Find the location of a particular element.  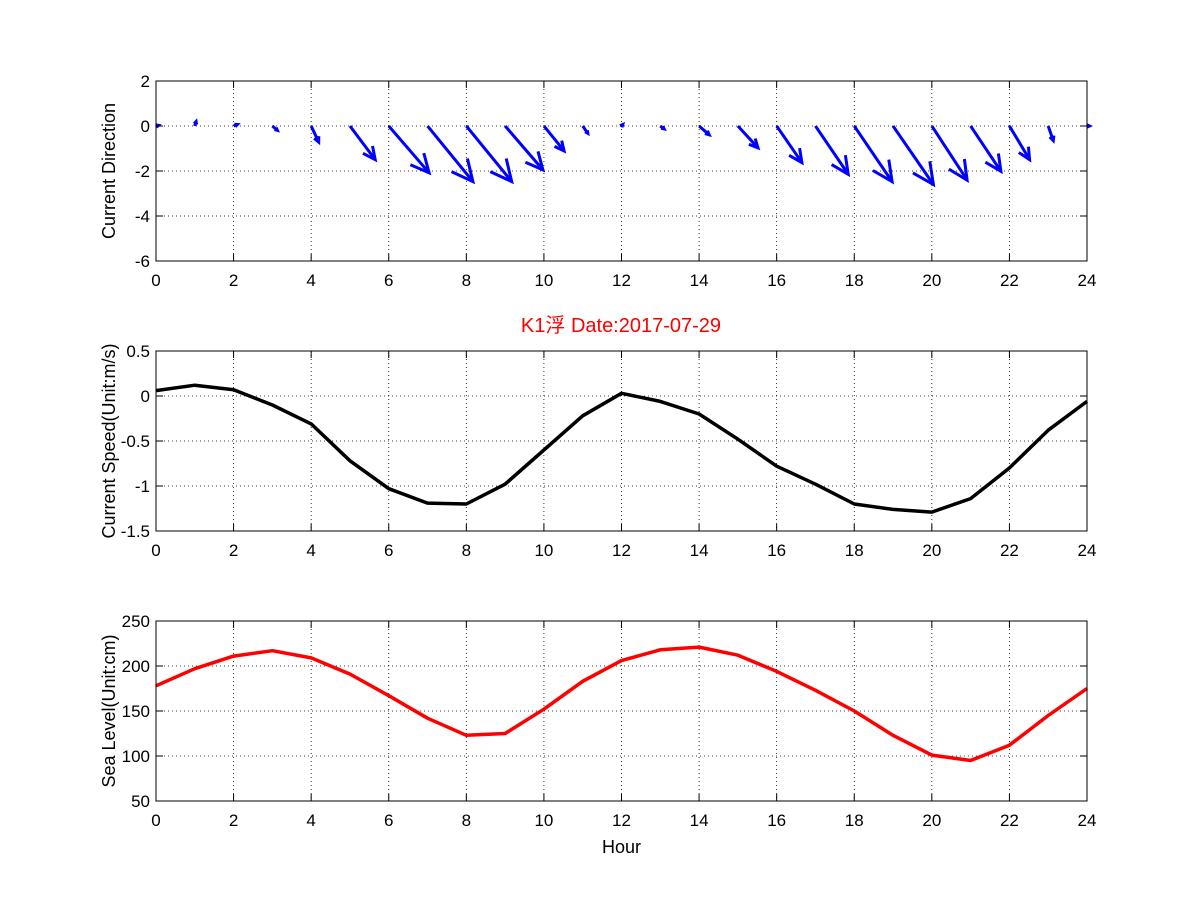

x-tick-label: 2 is located at coordinates (233, 820).